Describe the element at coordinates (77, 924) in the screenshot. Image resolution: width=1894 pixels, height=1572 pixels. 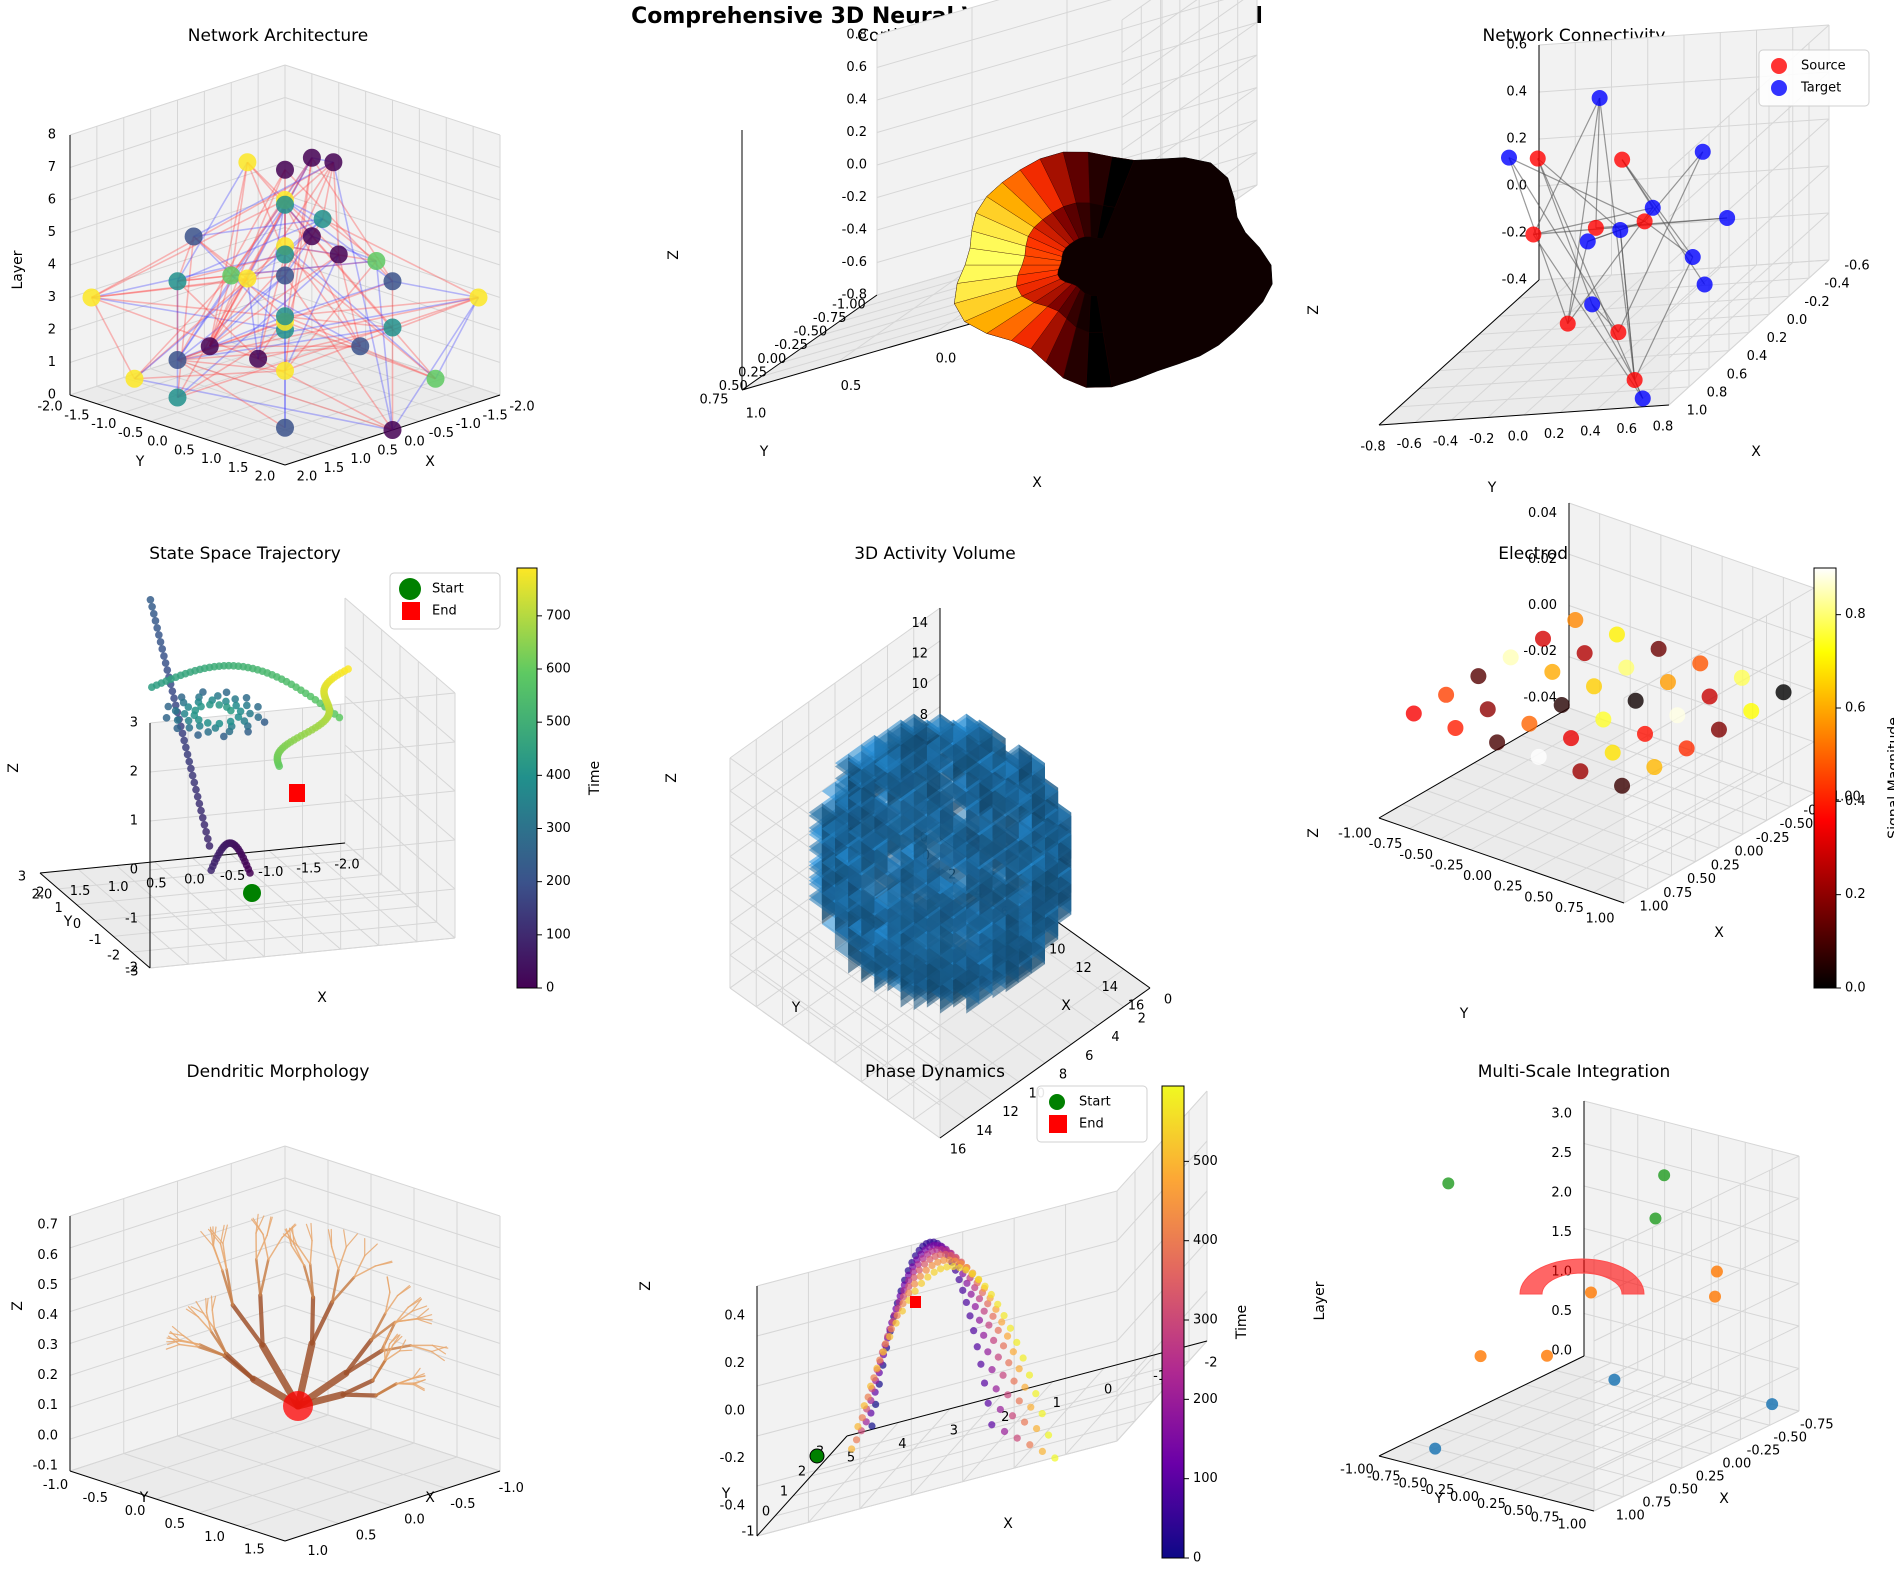
I see `y-tick-label: 0` at that location.